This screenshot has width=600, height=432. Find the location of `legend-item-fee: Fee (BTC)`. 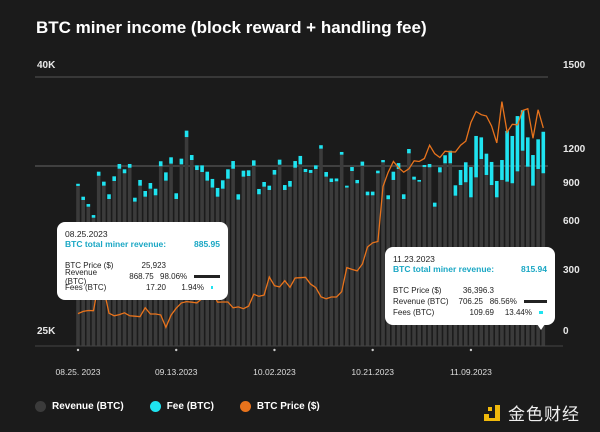

legend-item-fee: Fee (BTC) is located at coordinates (181, 406).